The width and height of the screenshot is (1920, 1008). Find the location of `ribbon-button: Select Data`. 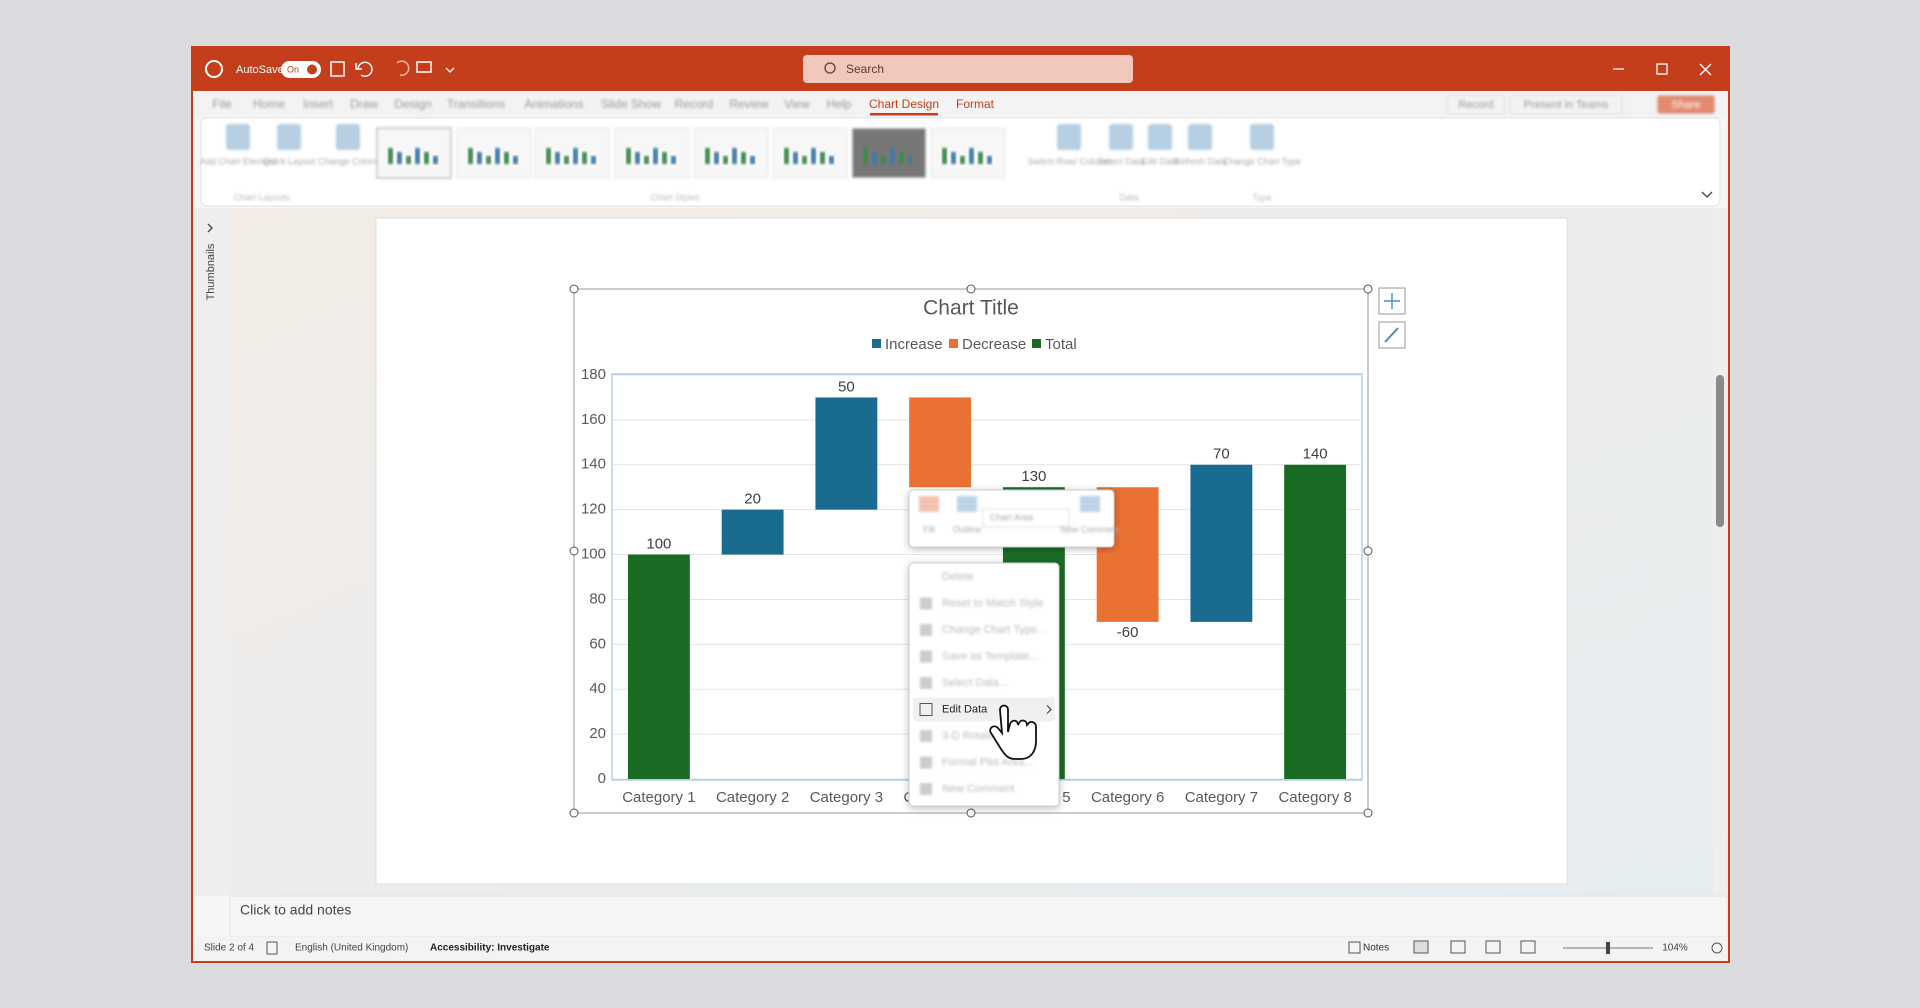

ribbon-button: Select Data is located at coordinates (1121, 161).